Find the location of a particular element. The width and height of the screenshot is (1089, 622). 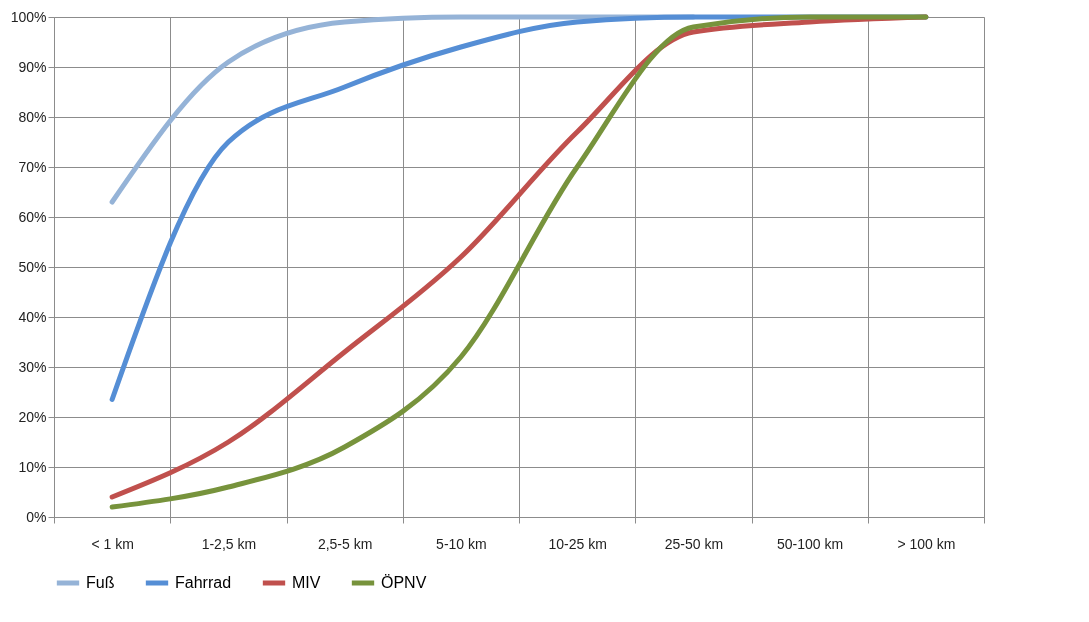

y-tick-label: 80% is located at coordinates (32, 116).